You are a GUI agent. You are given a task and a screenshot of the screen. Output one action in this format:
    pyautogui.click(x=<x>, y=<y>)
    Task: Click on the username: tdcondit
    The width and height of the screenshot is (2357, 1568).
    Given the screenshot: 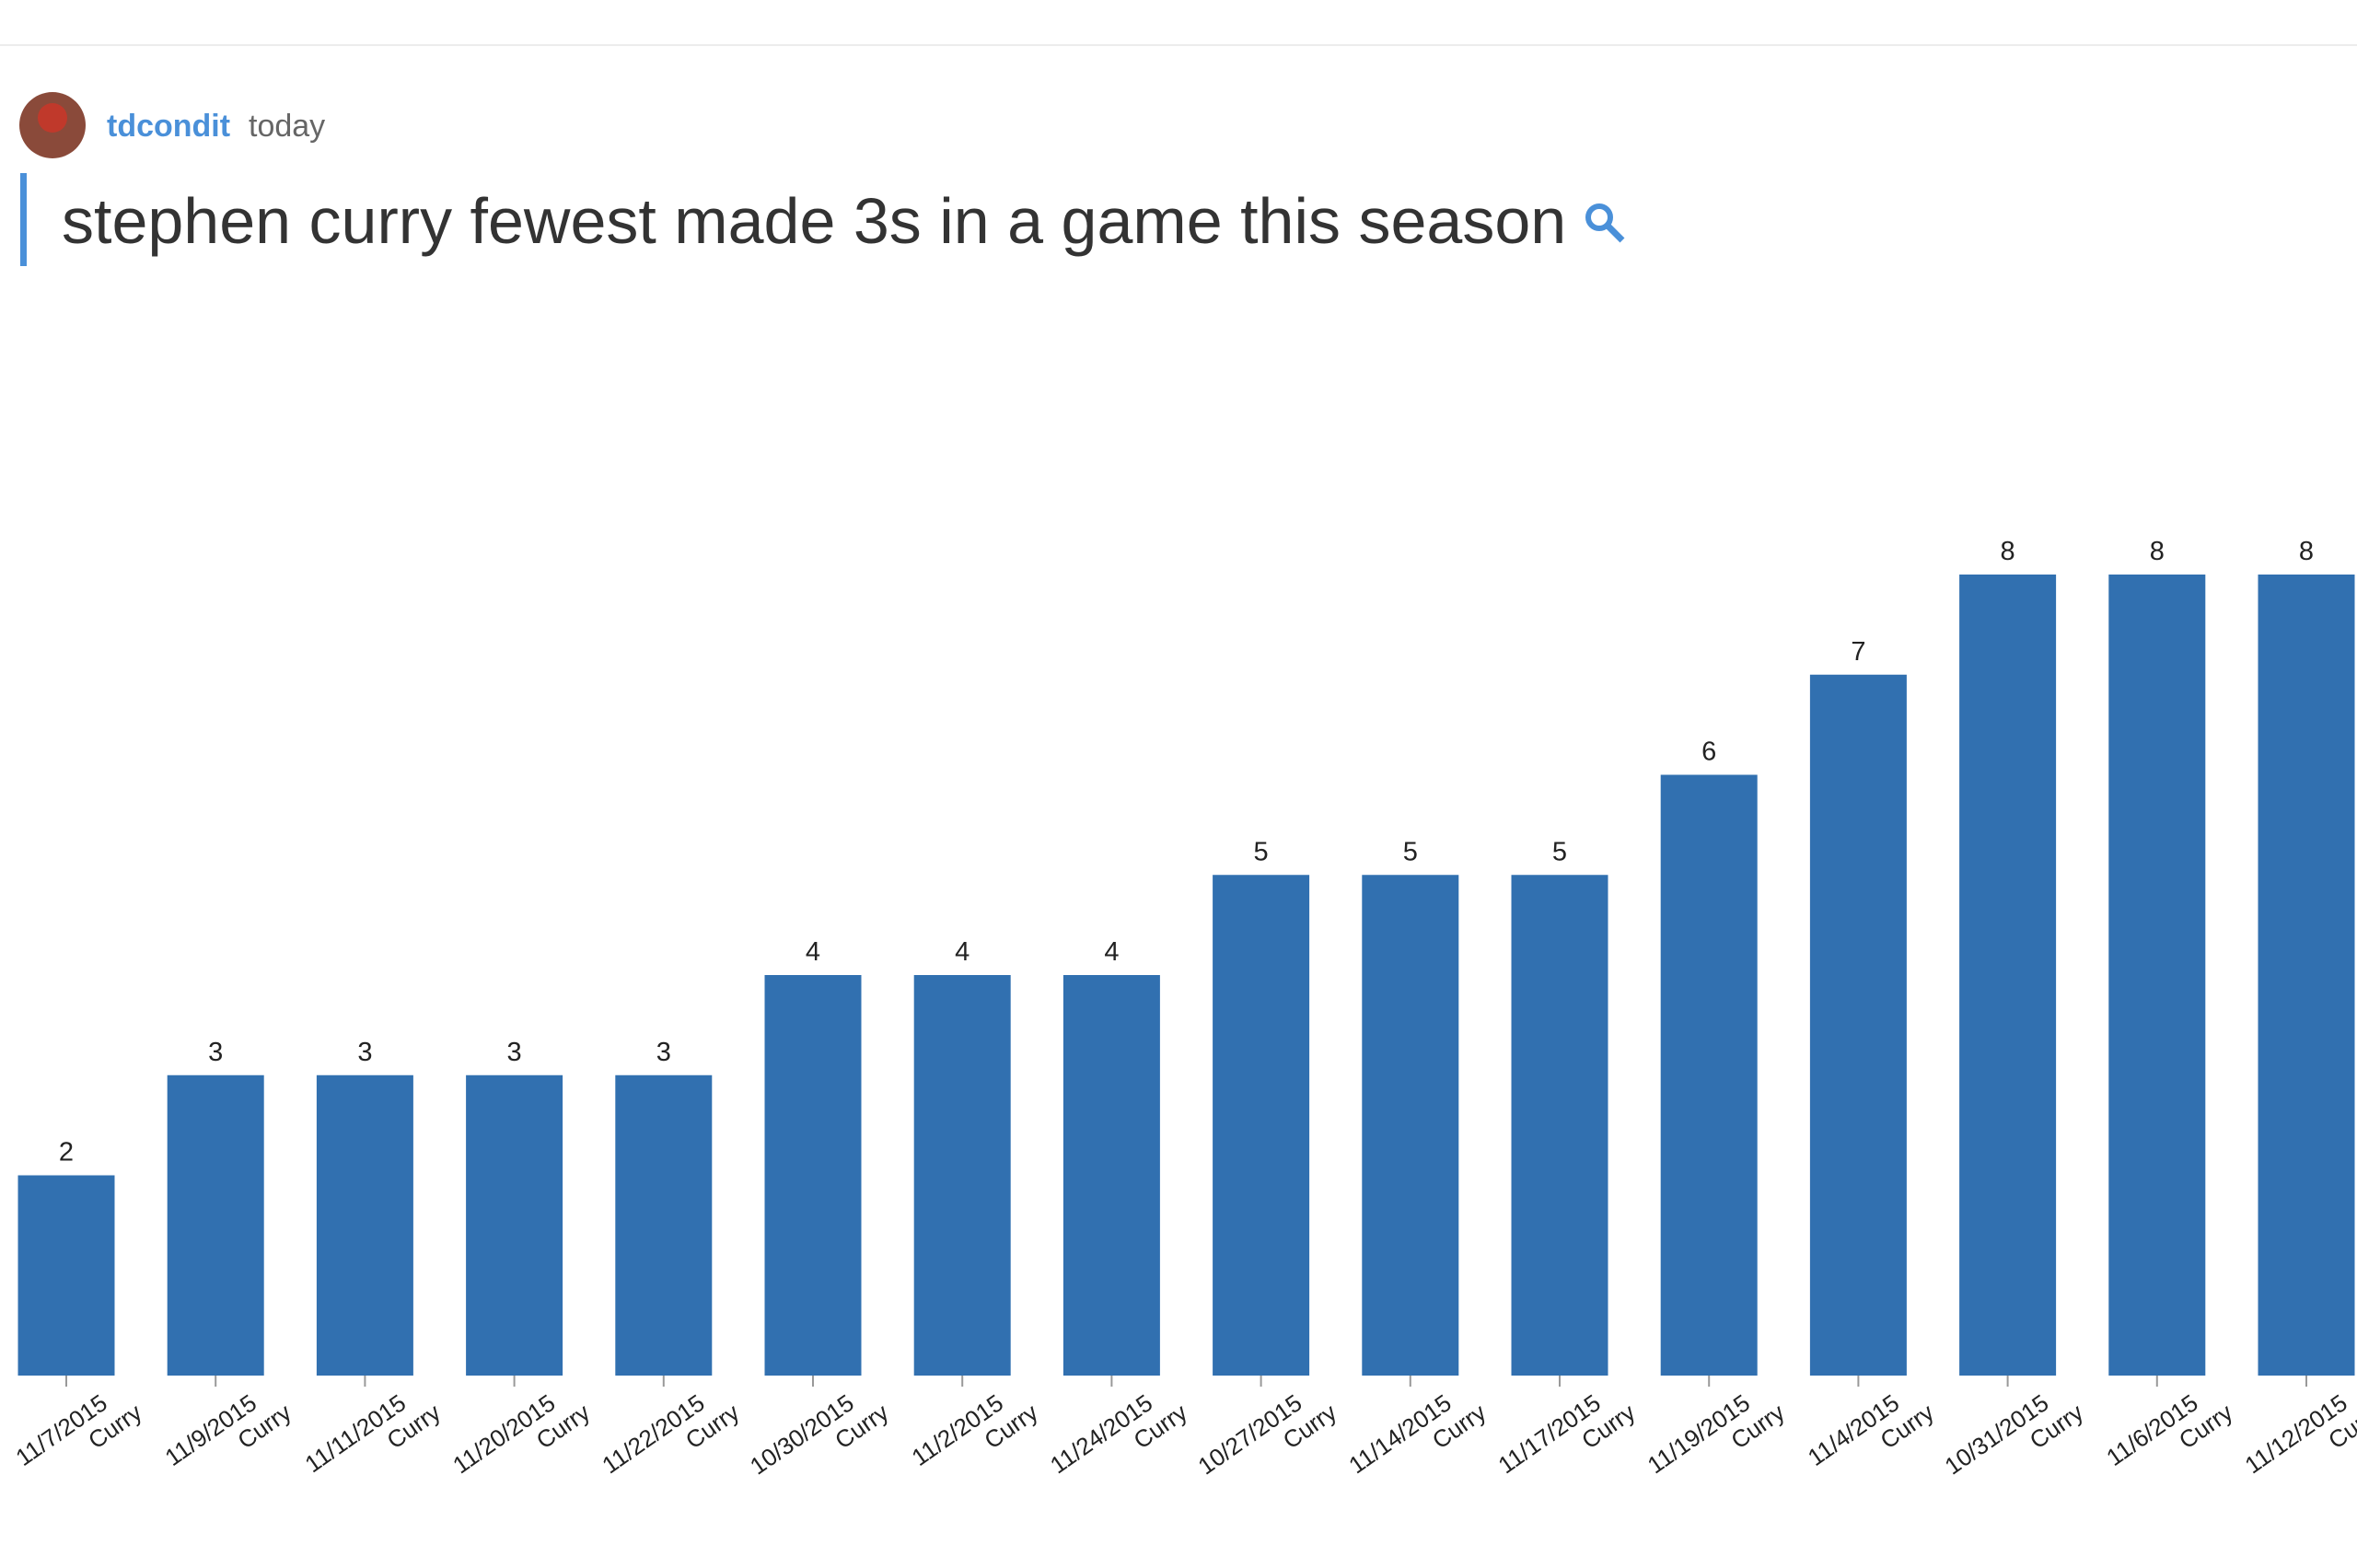 What is the action you would take?
    pyautogui.click(x=168, y=126)
    